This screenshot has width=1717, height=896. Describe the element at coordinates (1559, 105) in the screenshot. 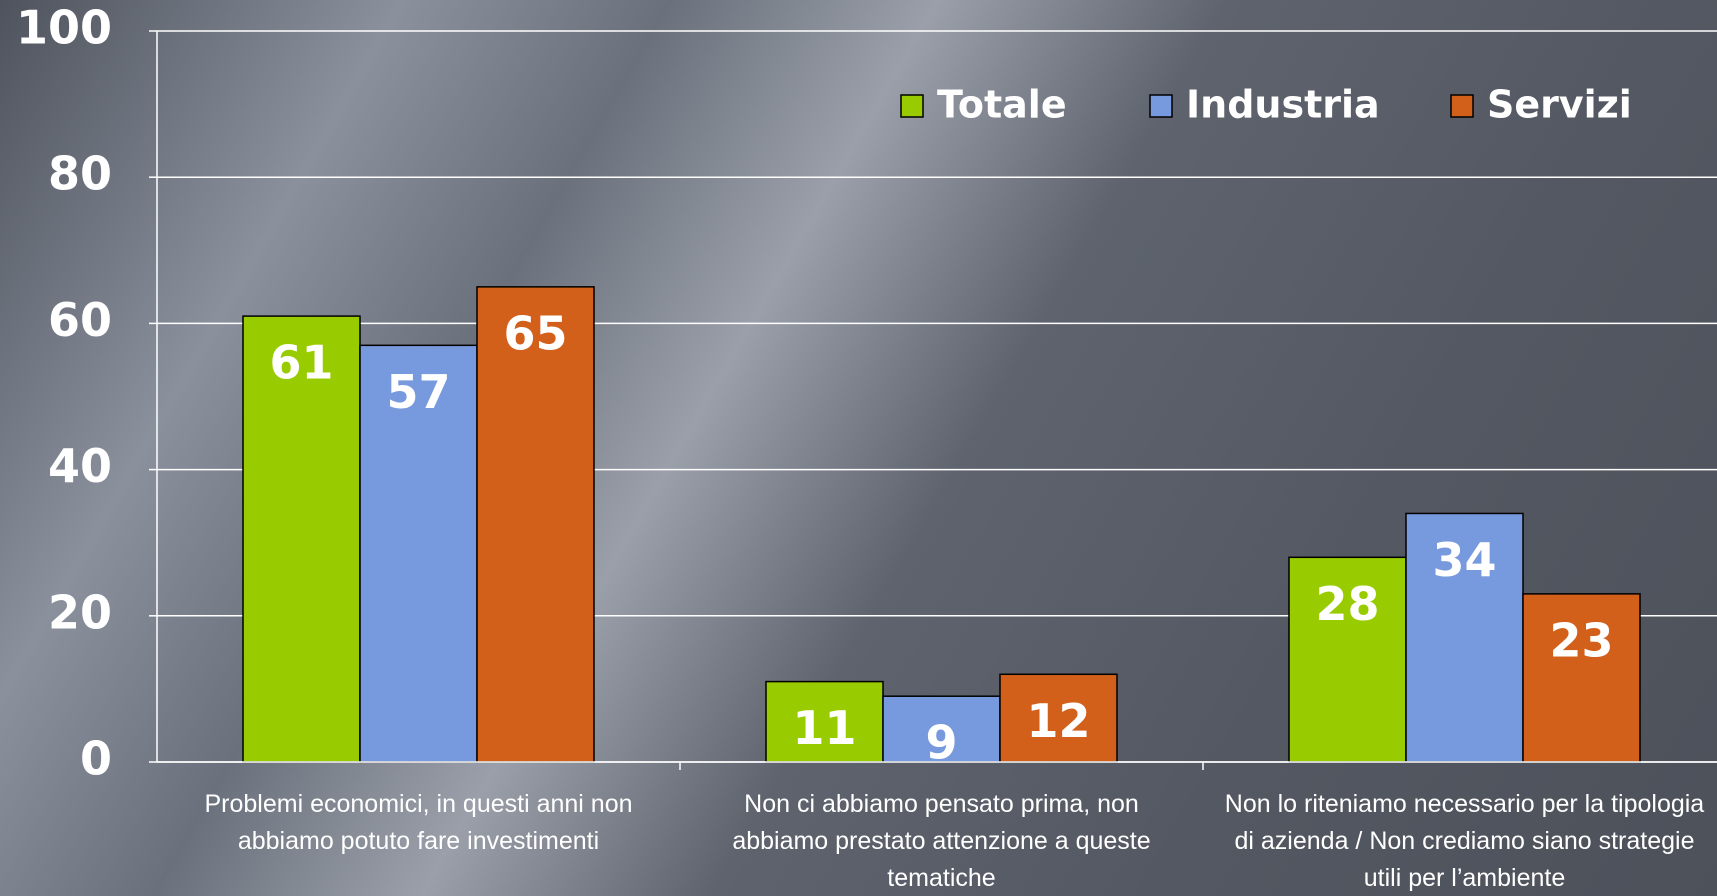

I see `legend-label: Servizi` at that location.